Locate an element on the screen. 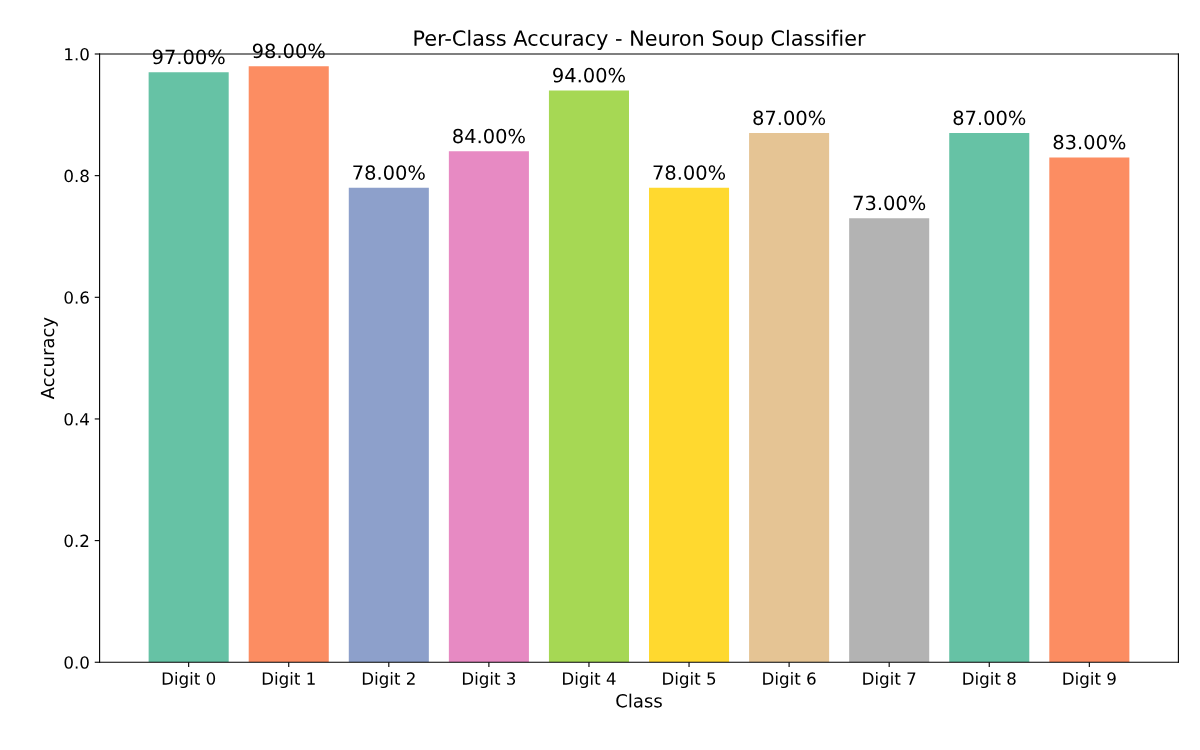 The height and width of the screenshot is (750, 1200). data-label: 98.00% is located at coordinates (288, 51).